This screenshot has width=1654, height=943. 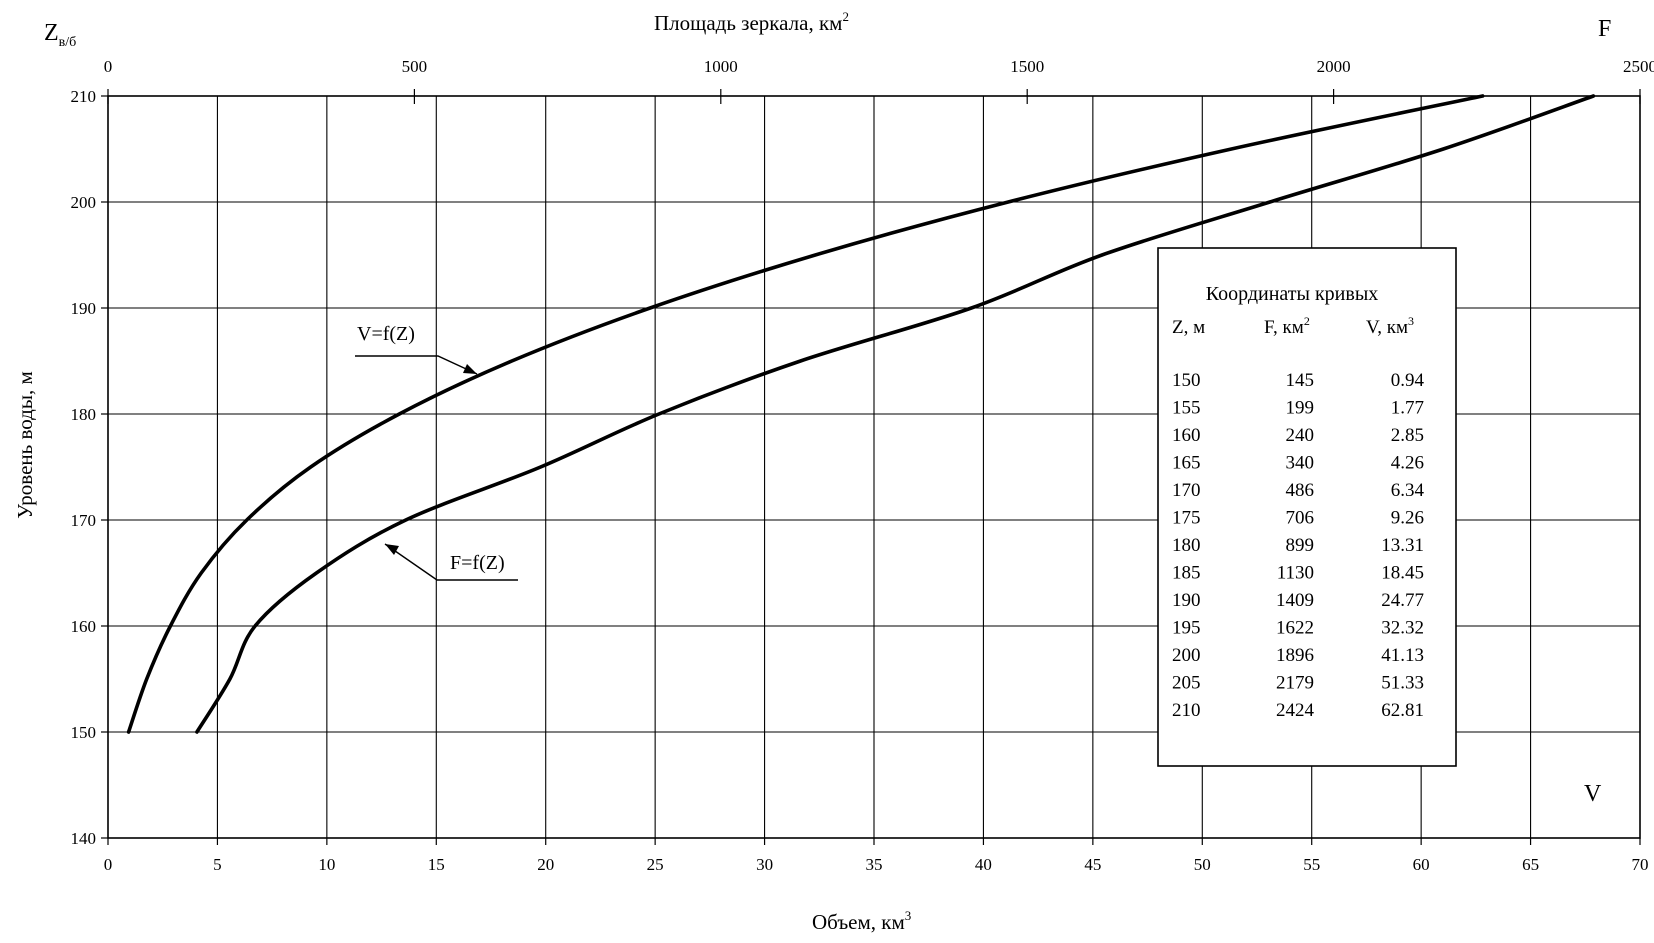 I want to click on top-tick-label: 2500, so click(x=1638, y=66).